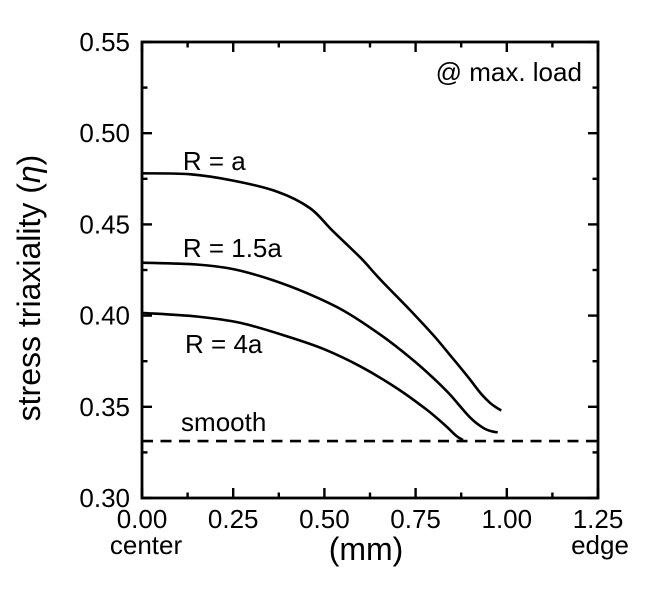 This screenshot has width=659, height=599. Describe the element at coordinates (104, 316) in the screenshot. I see `y-tick-label: 0.40` at that location.